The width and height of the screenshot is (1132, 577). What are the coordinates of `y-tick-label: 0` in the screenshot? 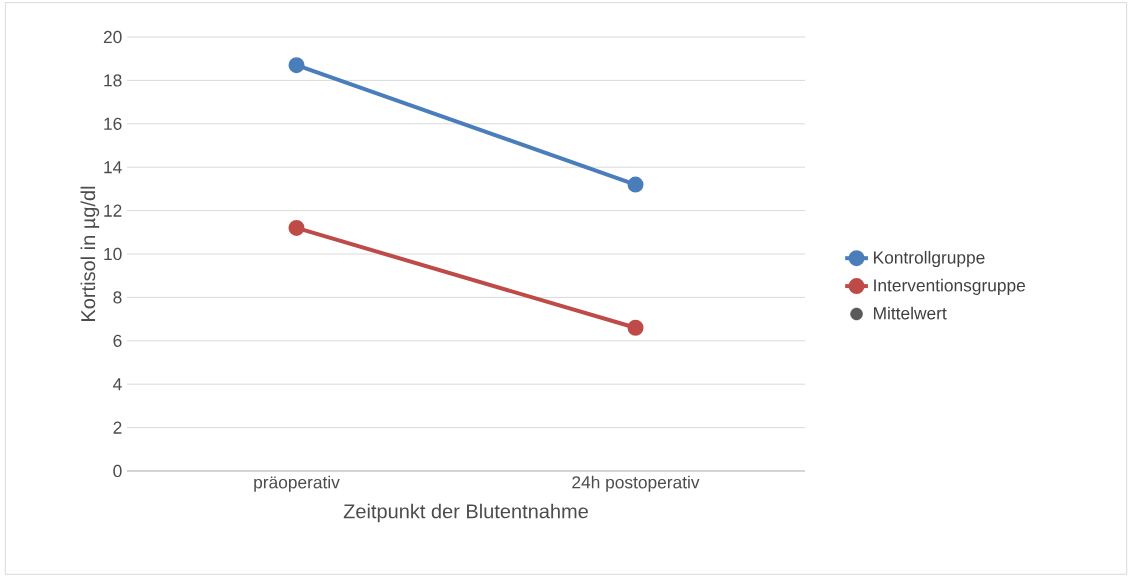 It's located at (117, 471).